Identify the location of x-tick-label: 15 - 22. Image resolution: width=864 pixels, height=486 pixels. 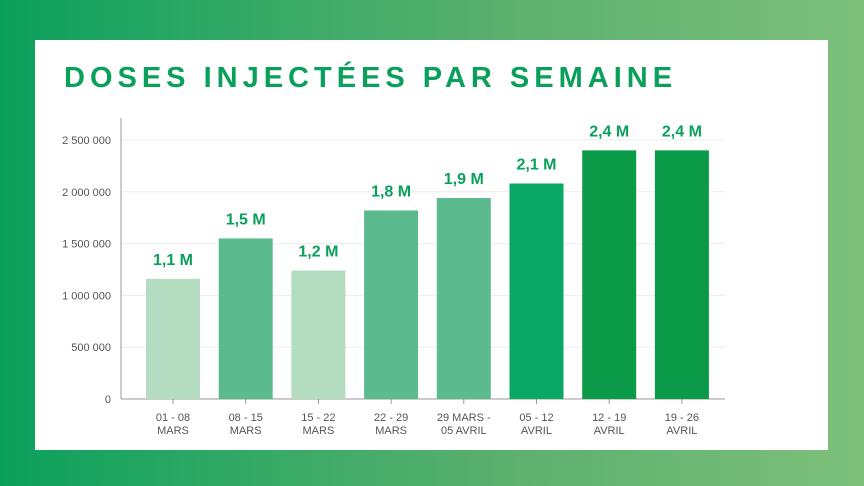
(318, 418).